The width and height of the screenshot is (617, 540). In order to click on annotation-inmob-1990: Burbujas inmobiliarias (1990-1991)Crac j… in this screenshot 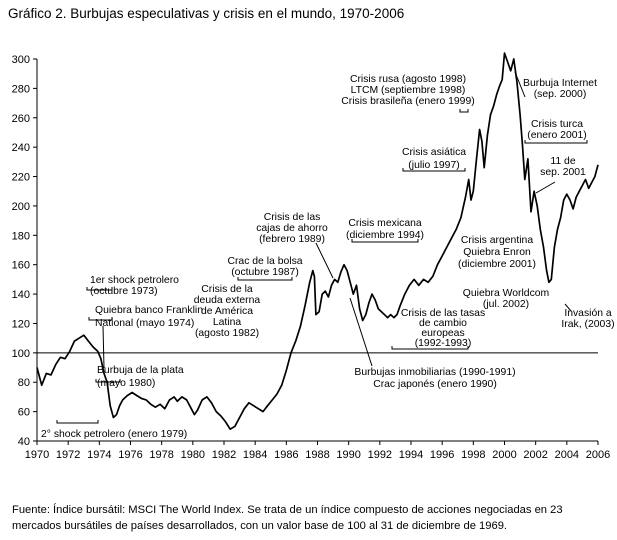, I will do `click(432, 343)`.